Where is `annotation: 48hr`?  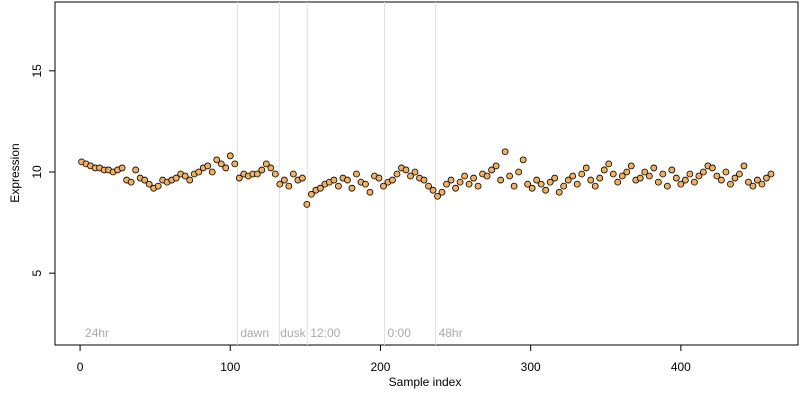 annotation: 48hr is located at coordinates (451, 333).